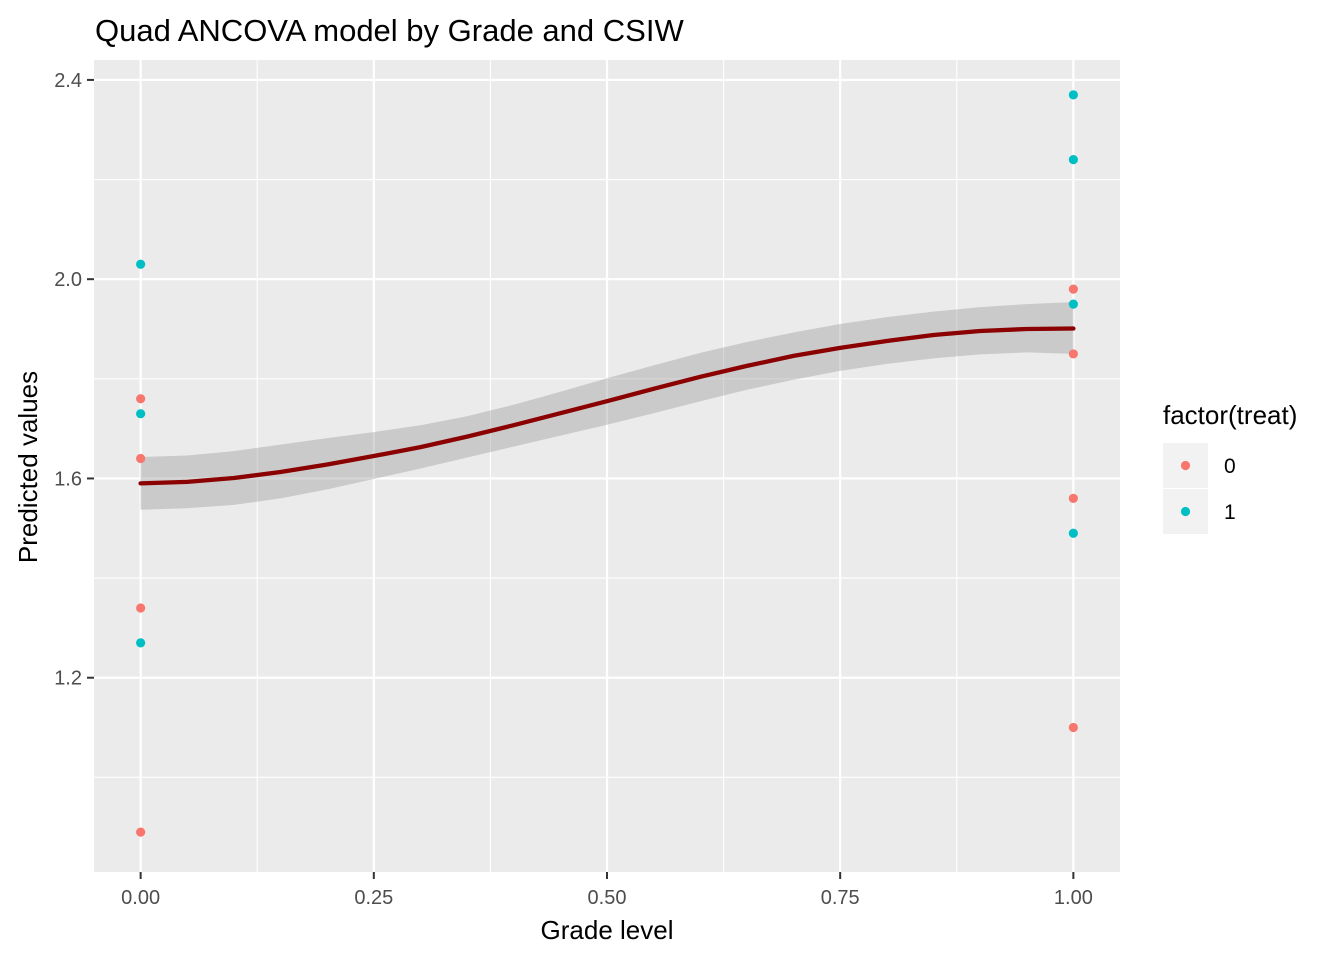 This screenshot has width=1344, height=960. Describe the element at coordinates (1230, 512) in the screenshot. I see `legend-label-1: 1` at that location.